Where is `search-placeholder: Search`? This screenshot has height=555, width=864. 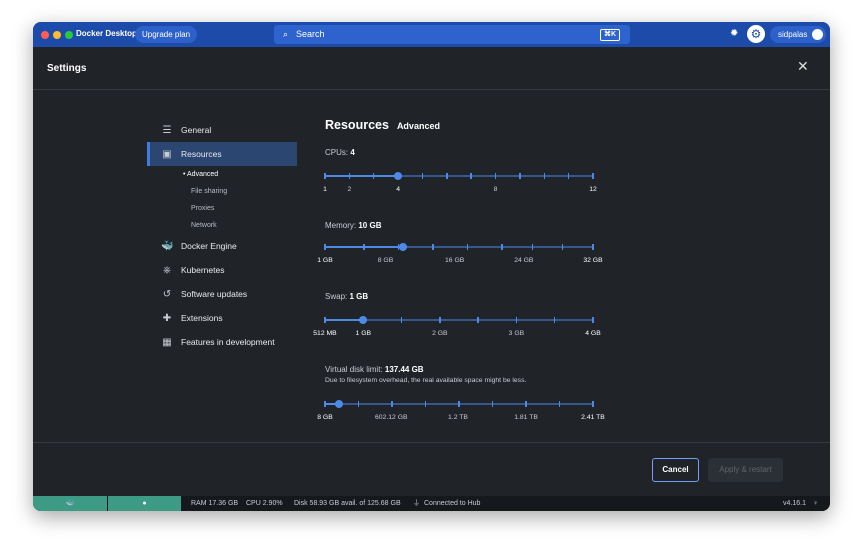 search-placeholder: Search is located at coordinates (310, 34).